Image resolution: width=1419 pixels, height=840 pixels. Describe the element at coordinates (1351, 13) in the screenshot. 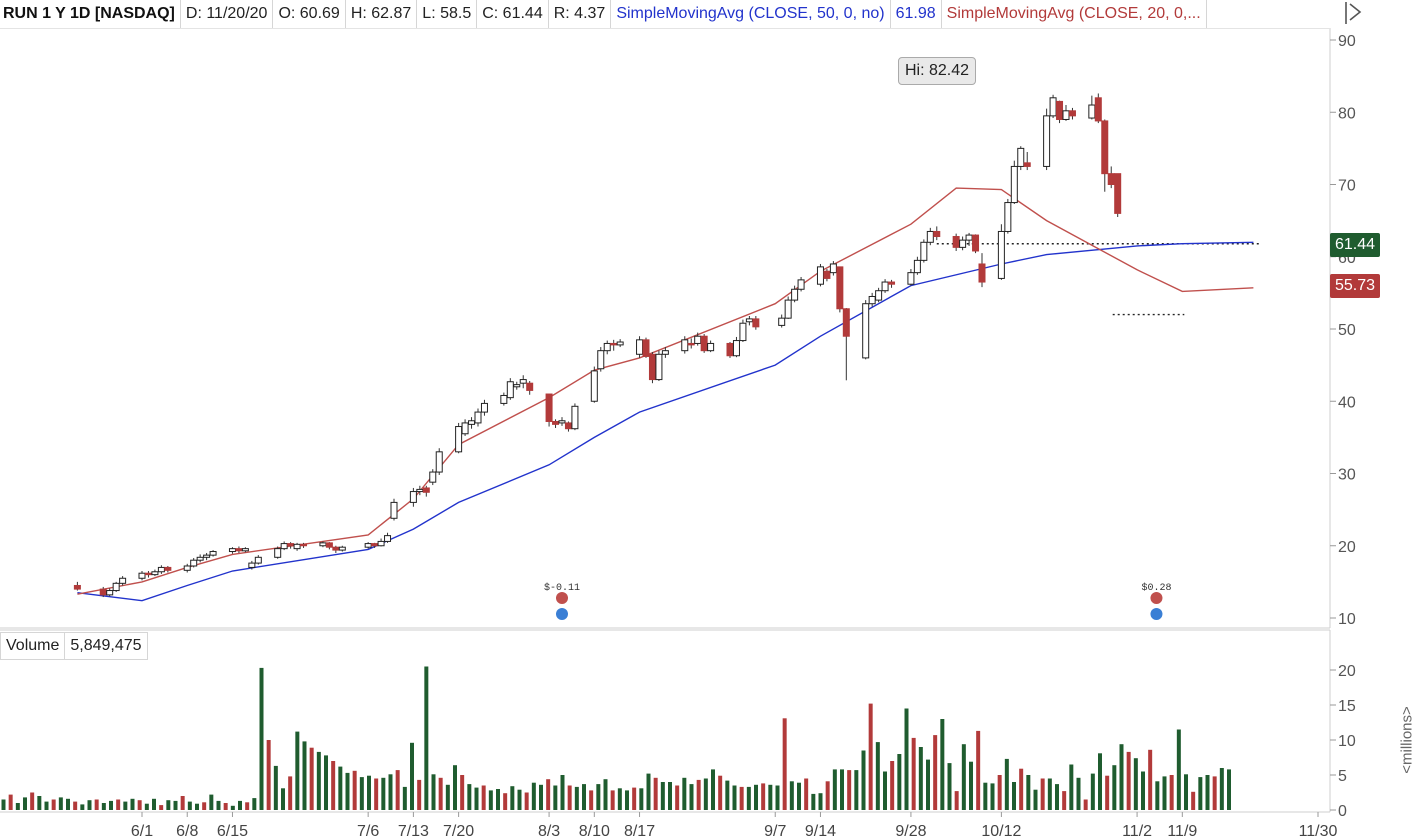

I see `chart-settings-icon` at that location.